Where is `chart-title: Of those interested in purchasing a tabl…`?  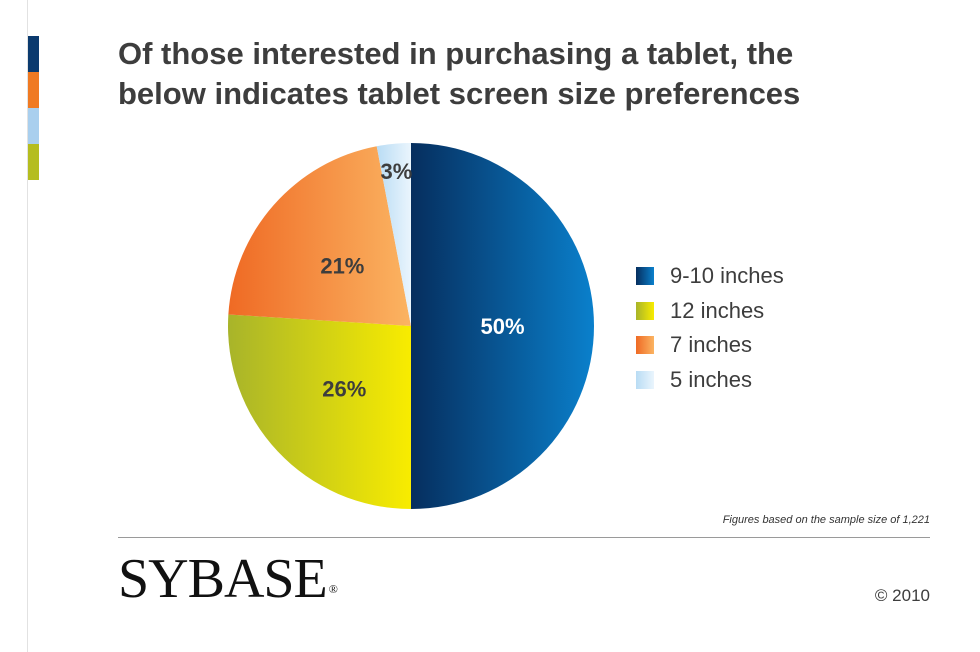 chart-title: Of those interested in purchasing a tabl… is located at coordinates (518, 74).